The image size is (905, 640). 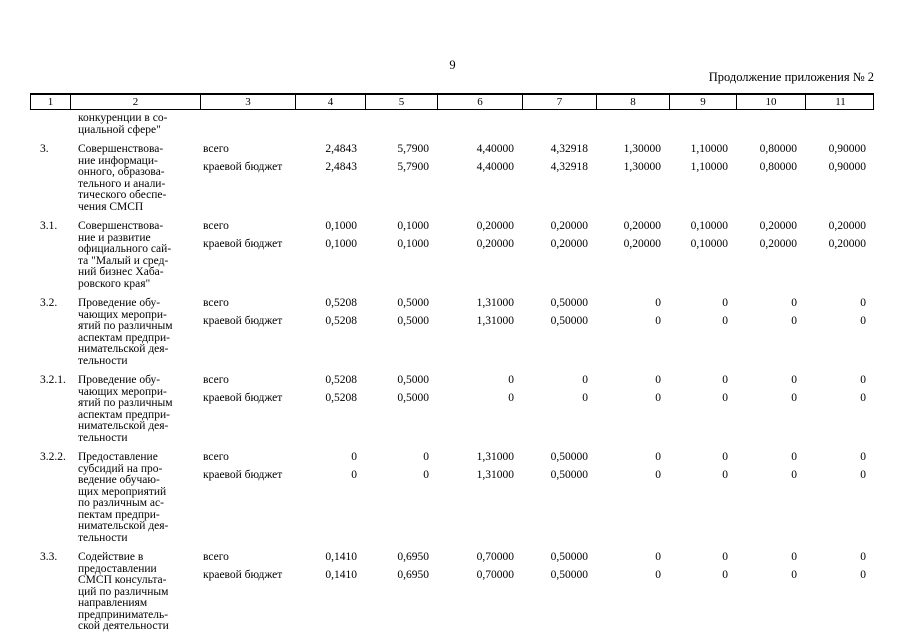 What do you see at coordinates (559, 497) in the screenshot?
I see `value-cell: 0,50000 0,50000` at bounding box center [559, 497].